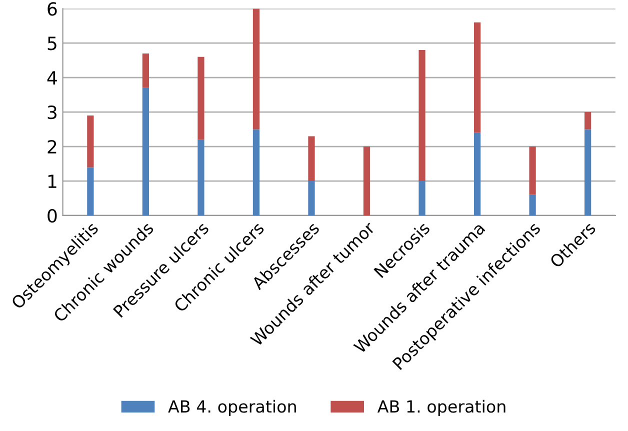 The height and width of the screenshot is (431, 628). What do you see at coordinates (232, 408) in the screenshot?
I see `legend-label: AB 4. operation` at bounding box center [232, 408].